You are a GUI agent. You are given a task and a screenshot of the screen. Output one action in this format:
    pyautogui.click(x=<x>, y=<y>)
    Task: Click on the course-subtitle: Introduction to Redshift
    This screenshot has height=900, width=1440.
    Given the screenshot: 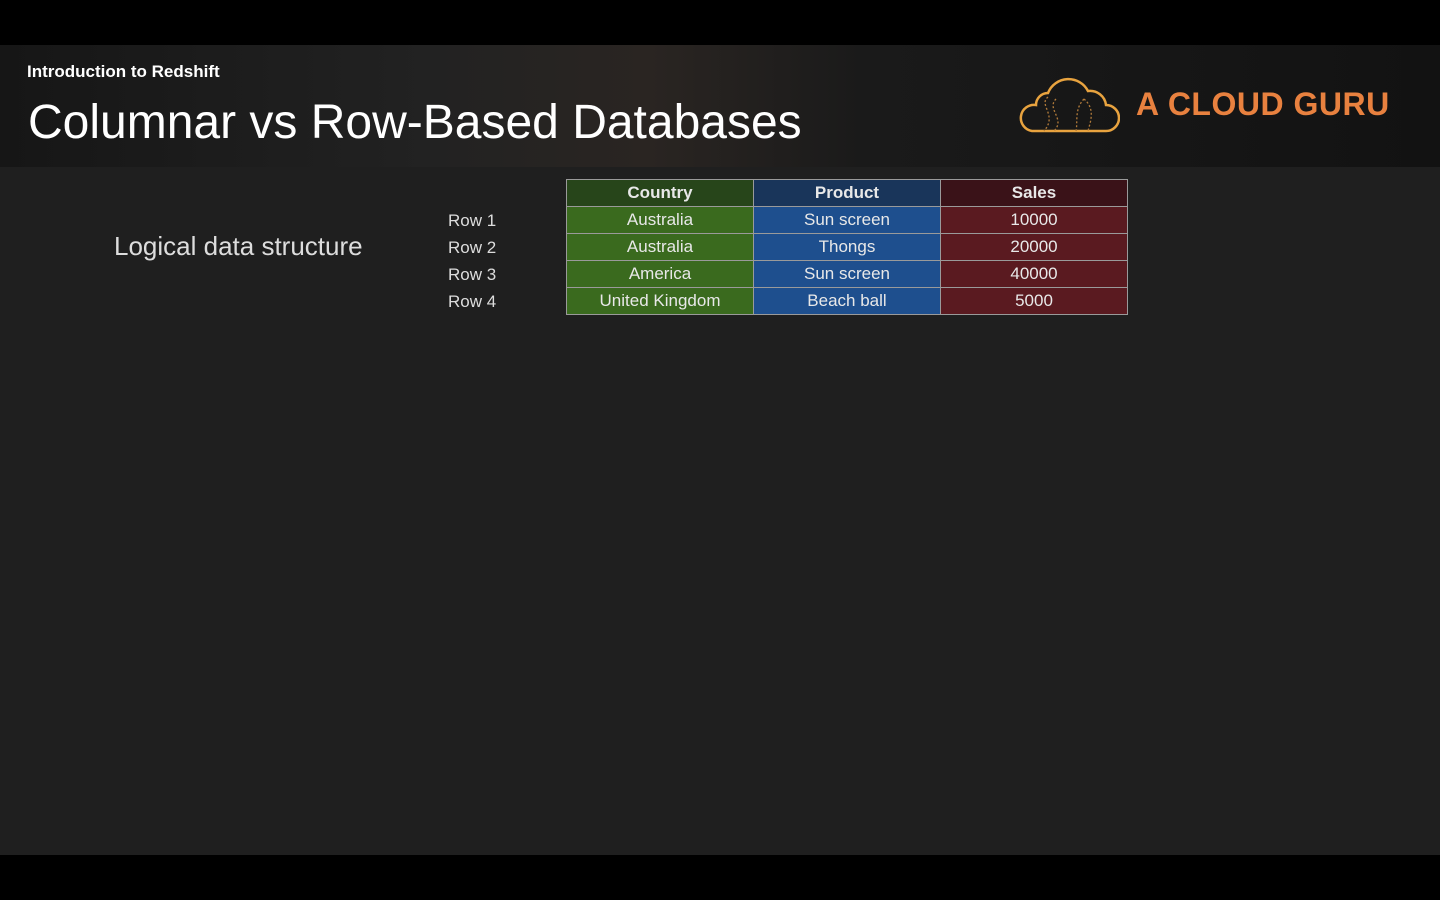 What is the action you would take?
    pyautogui.click(x=123, y=71)
    